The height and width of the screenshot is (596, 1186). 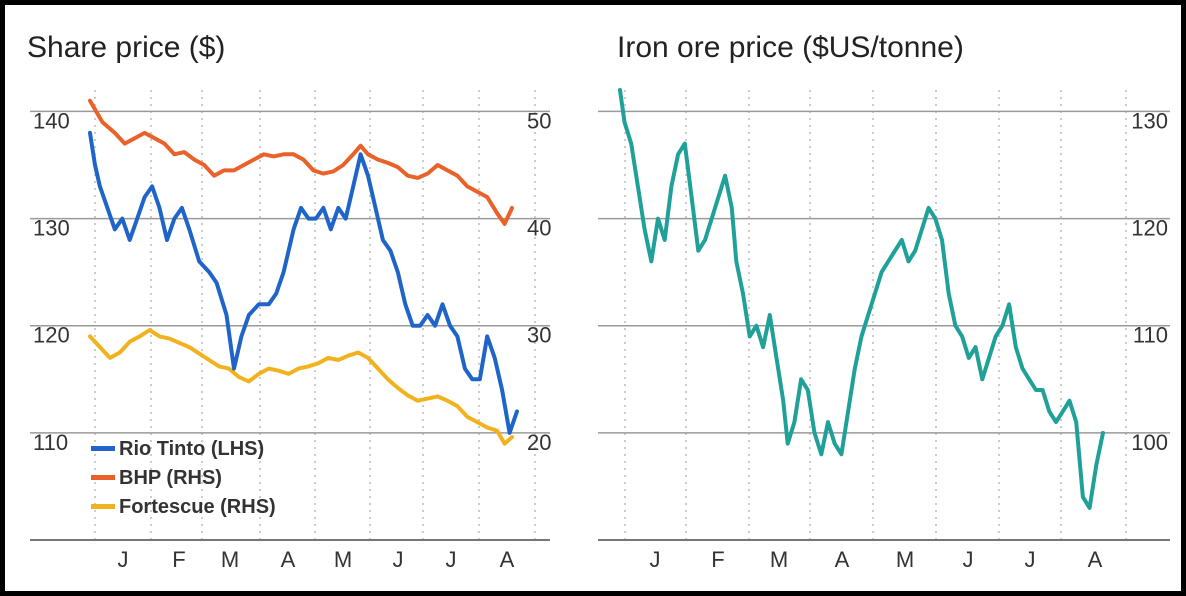 I want to click on share-price-title: Share price ($), so click(x=126, y=47).